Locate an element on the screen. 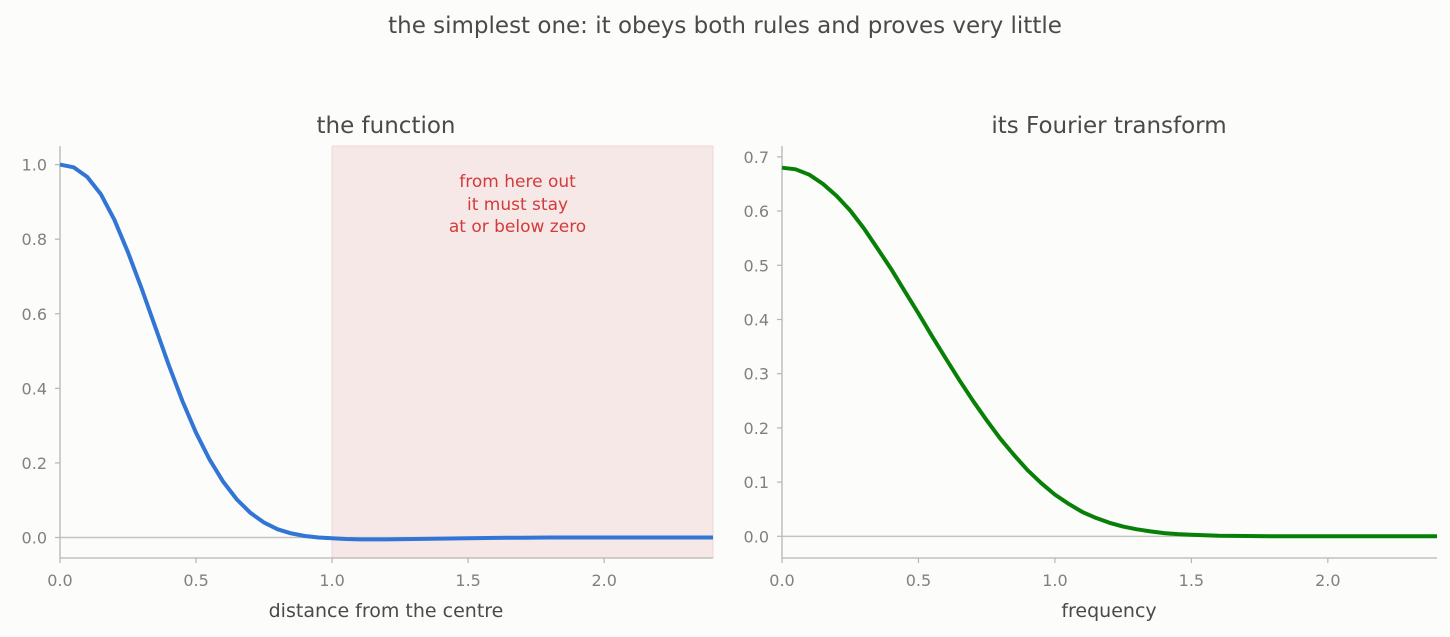 The width and height of the screenshot is (1450, 637). function-y-tick-label: 0.4 is located at coordinates (34, 388).